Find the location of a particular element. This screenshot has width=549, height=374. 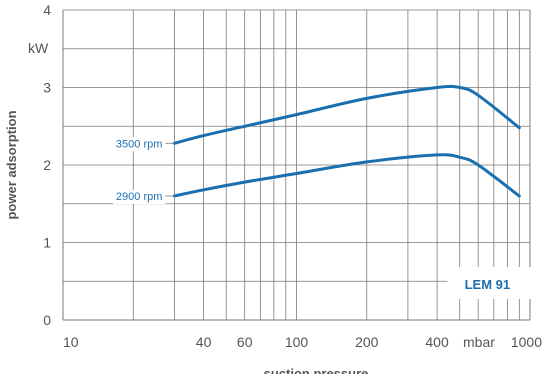

model-label-bg is located at coordinates (498, 283).